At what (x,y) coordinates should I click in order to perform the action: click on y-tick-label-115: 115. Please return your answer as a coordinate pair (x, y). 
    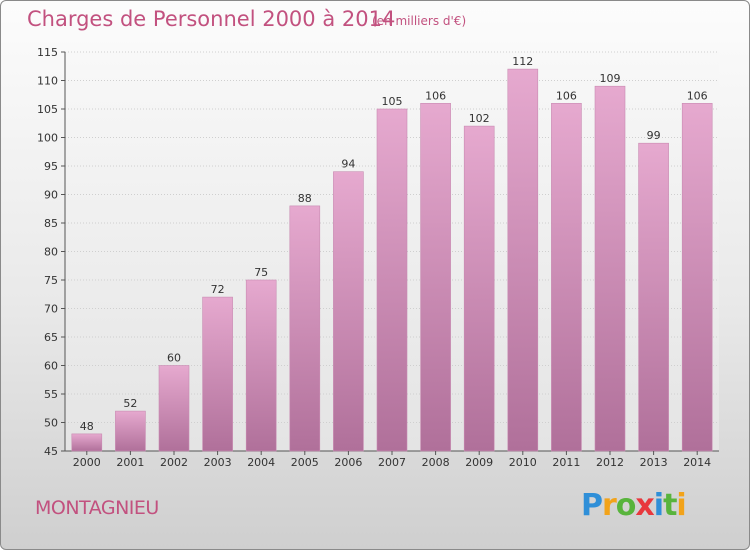
    Looking at the image, I should click on (47, 52).